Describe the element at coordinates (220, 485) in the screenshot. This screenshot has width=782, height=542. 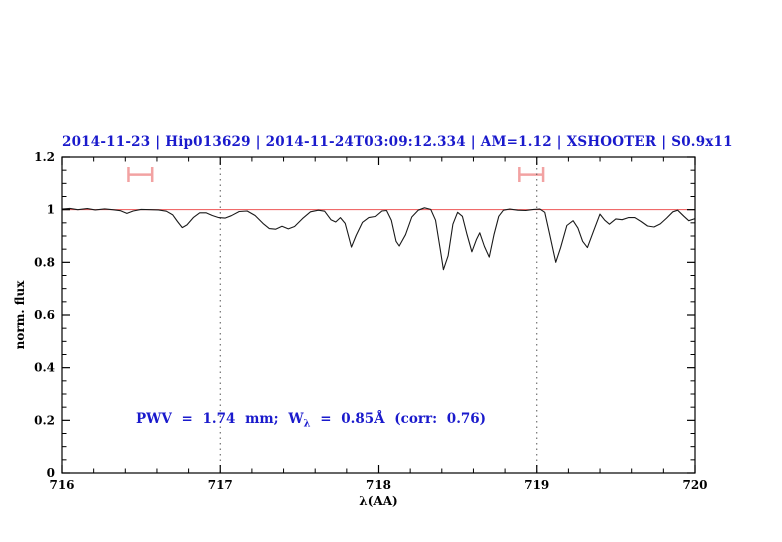
I see `x-tick-label: 717` at that location.